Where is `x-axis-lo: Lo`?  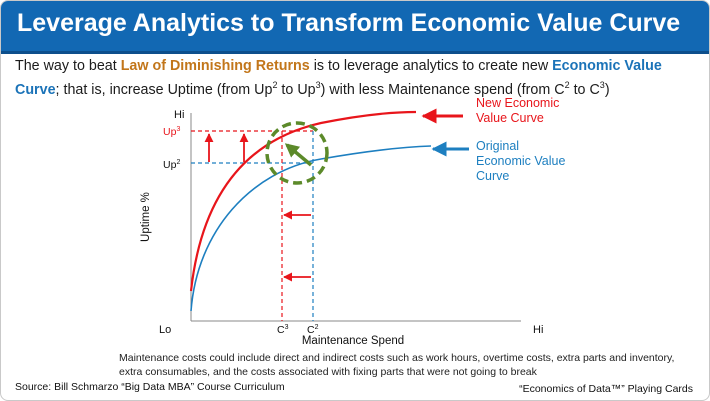 x-axis-lo: Lo is located at coordinates (165, 330).